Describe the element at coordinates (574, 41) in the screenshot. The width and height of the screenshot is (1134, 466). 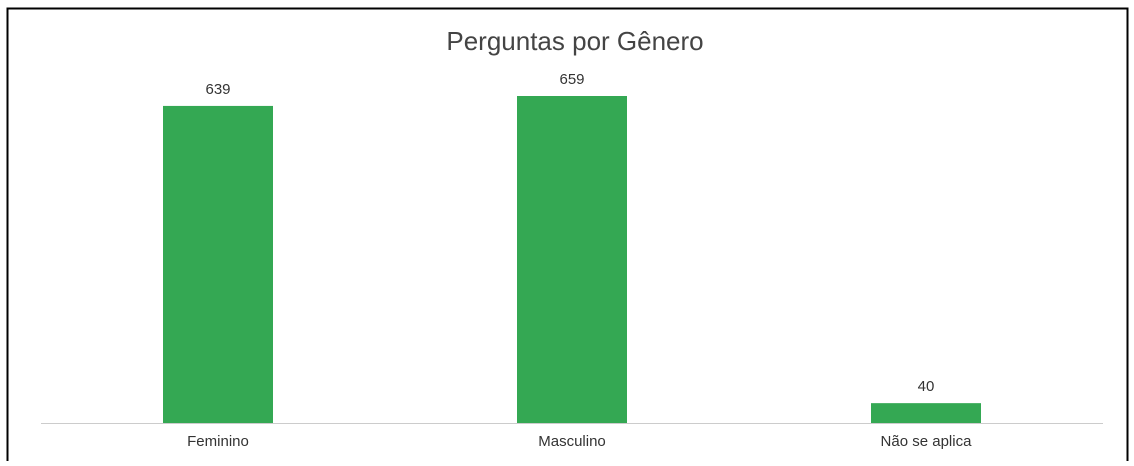
I see `chart-title: Perguntas por Gênero` at that location.